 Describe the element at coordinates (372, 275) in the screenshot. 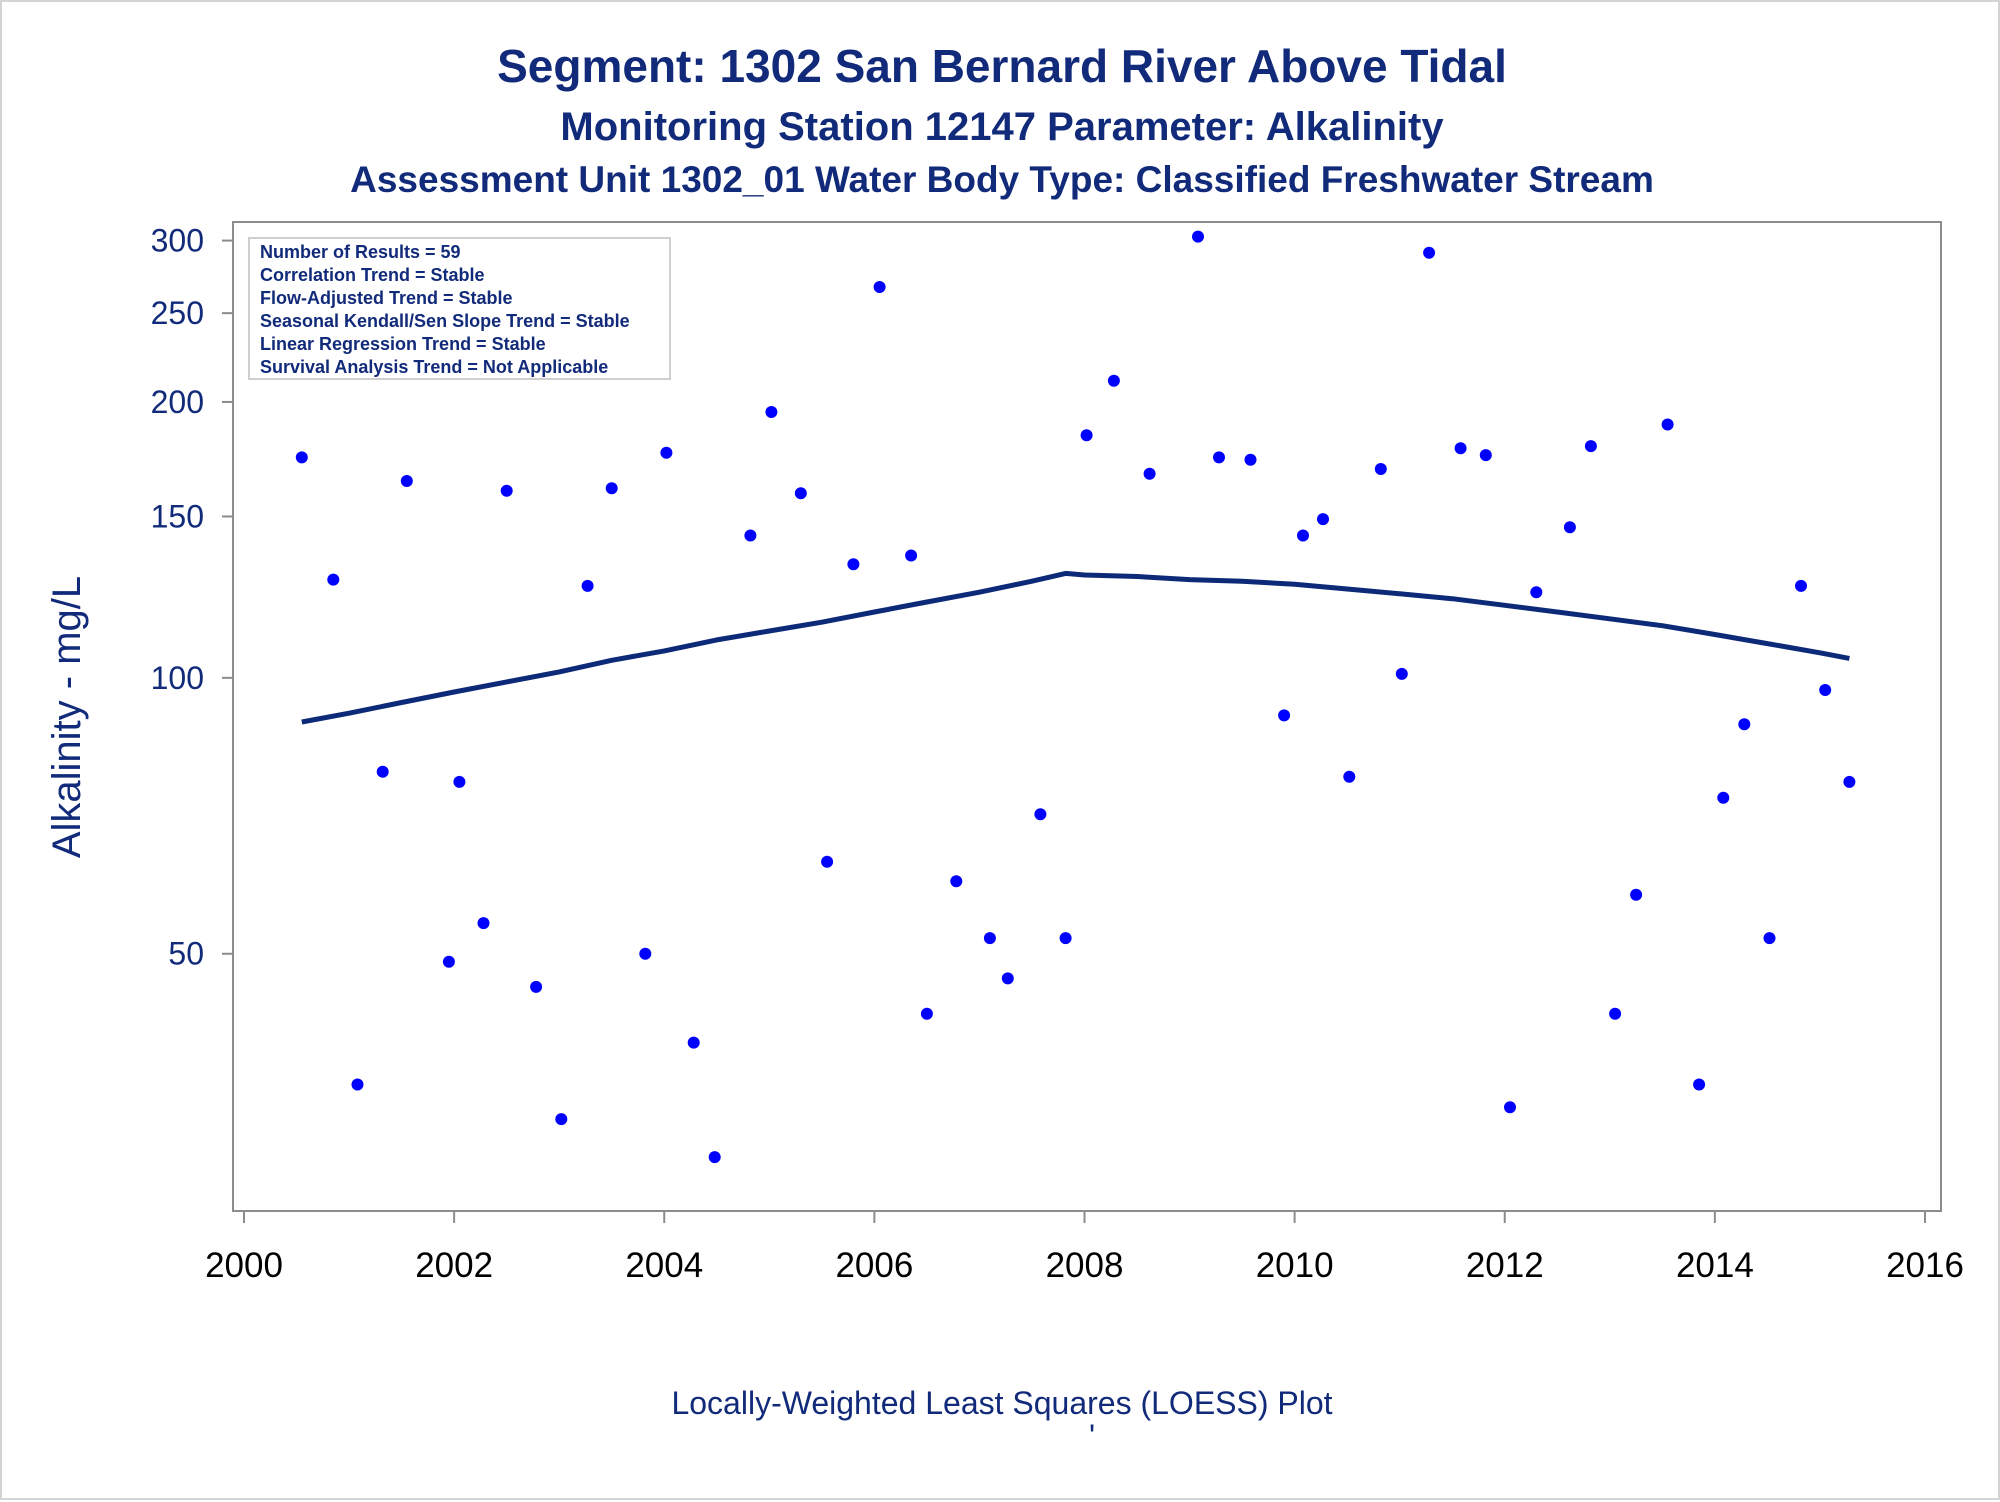

I see `stats-correlation-trend: Correlation Trend = Stable` at that location.